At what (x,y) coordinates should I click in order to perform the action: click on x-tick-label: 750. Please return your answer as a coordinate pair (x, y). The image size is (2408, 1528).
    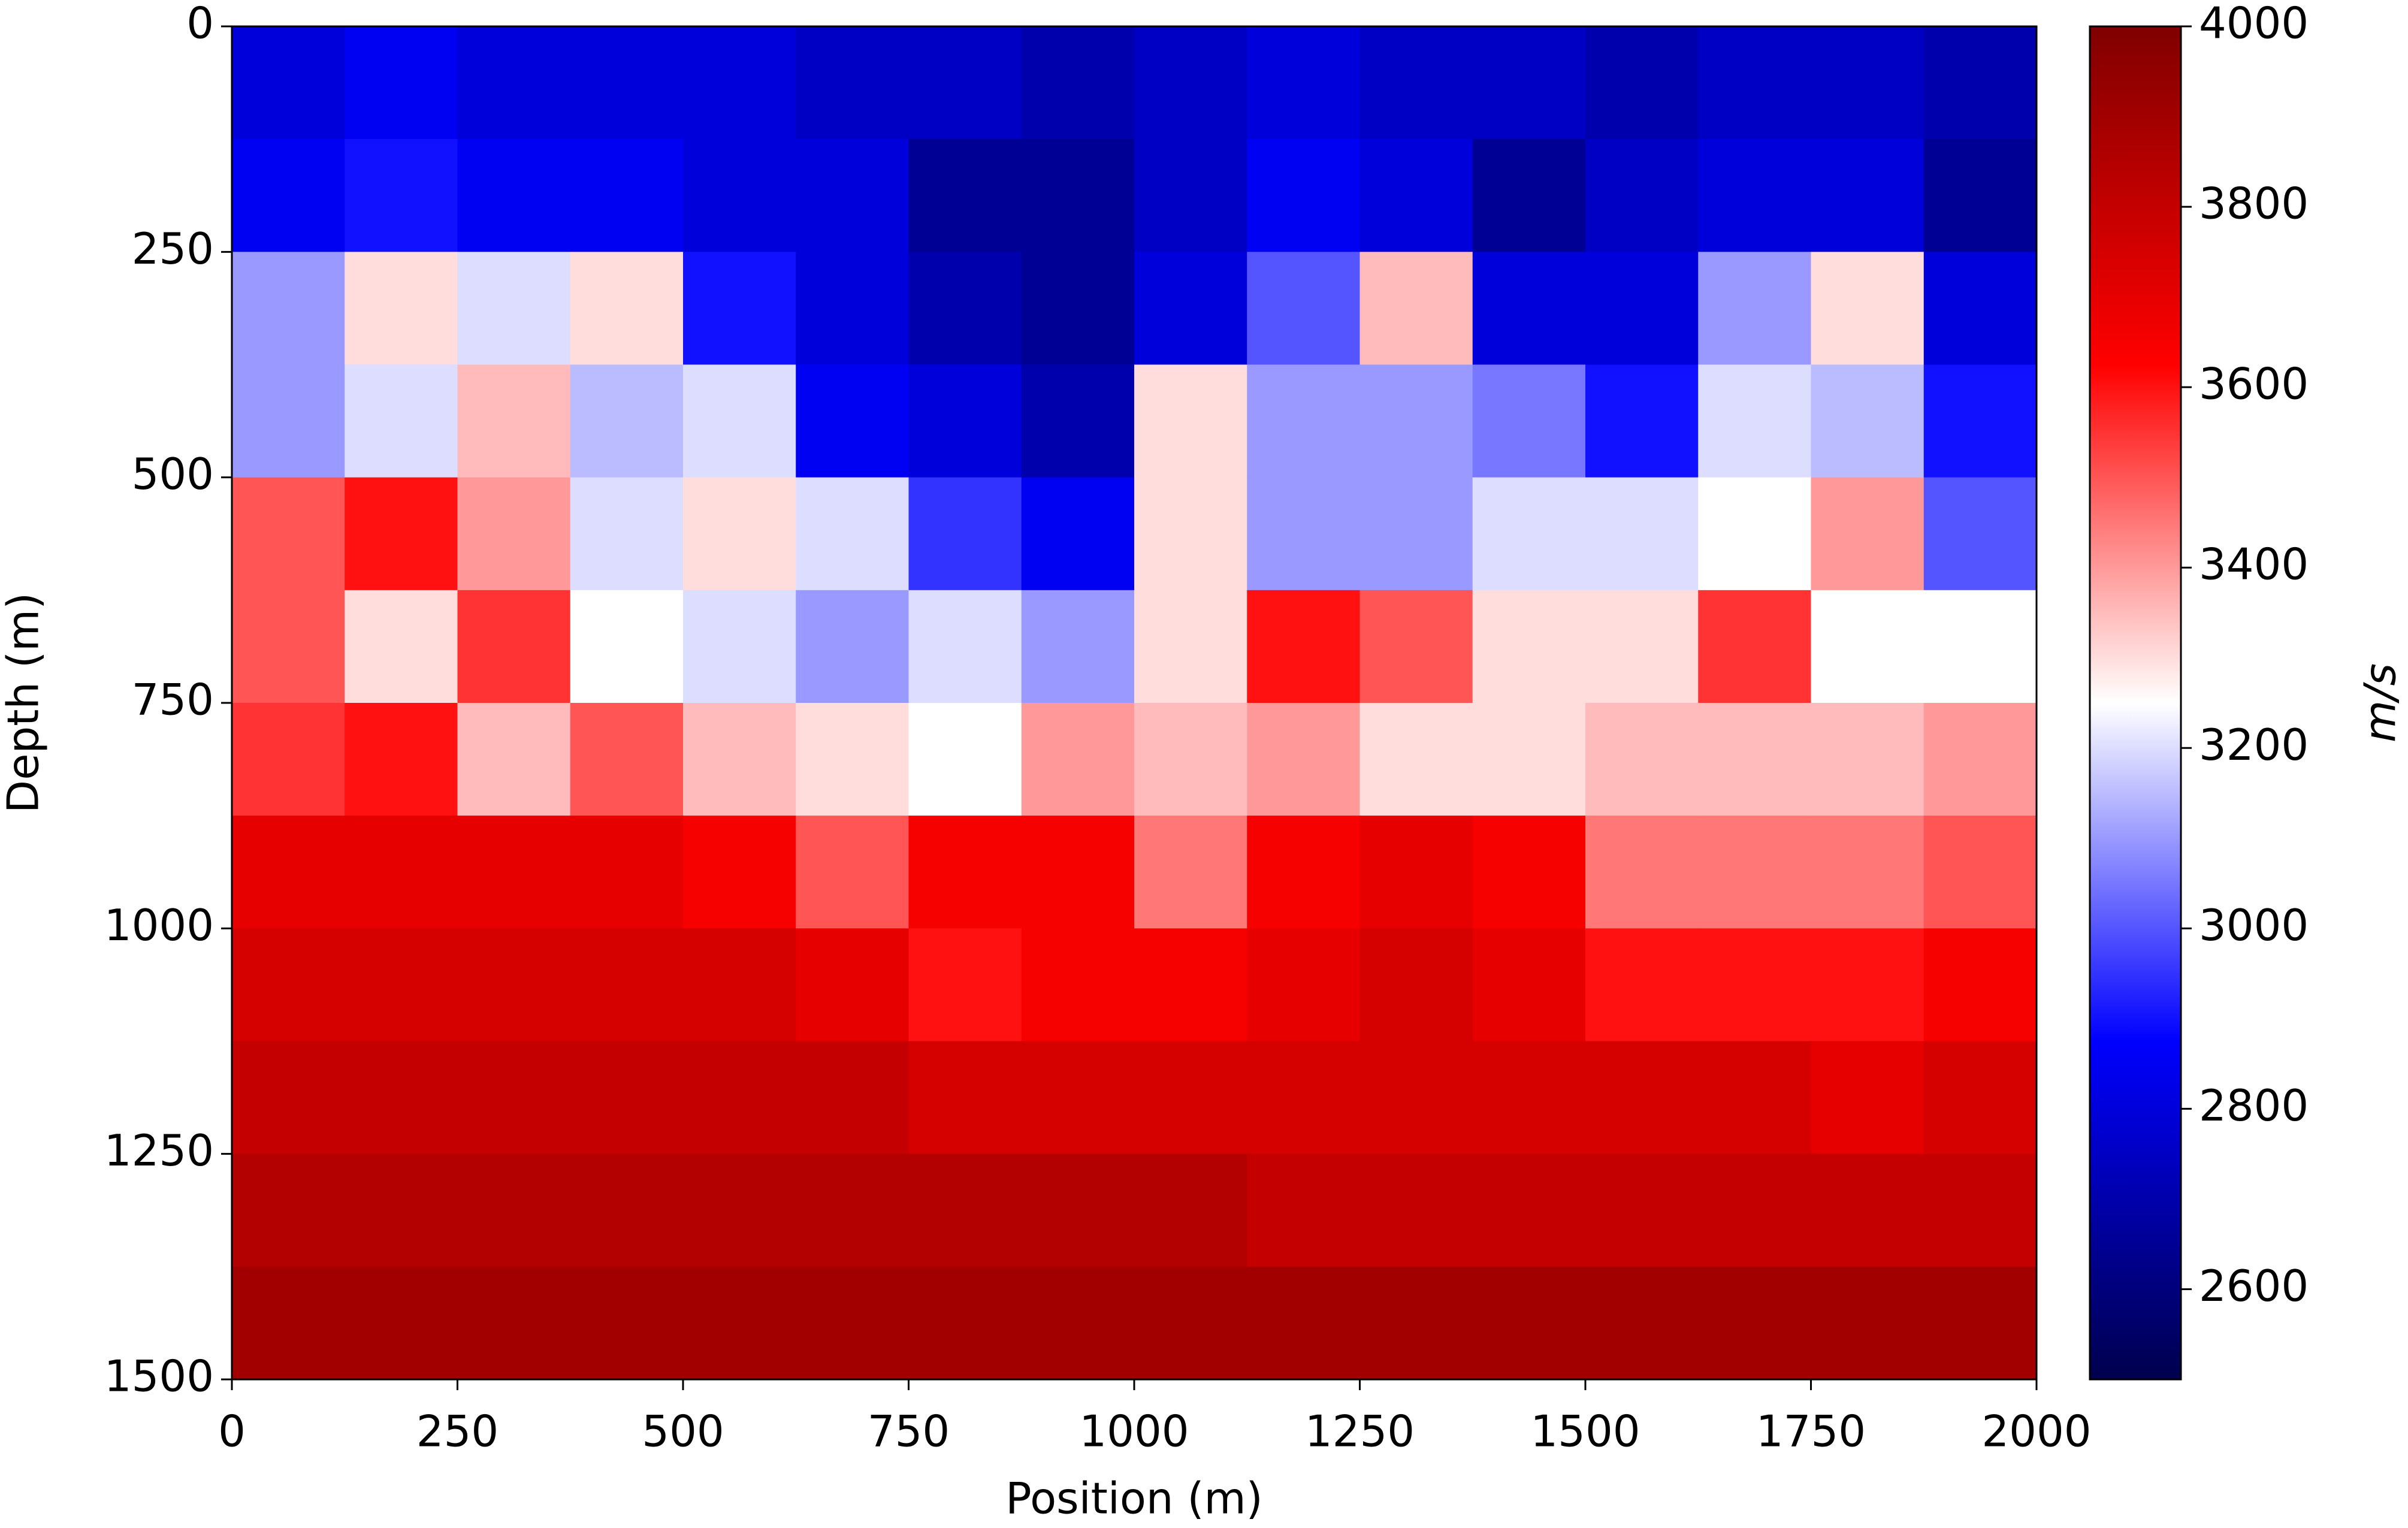
    Looking at the image, I should click on (909, 1431).